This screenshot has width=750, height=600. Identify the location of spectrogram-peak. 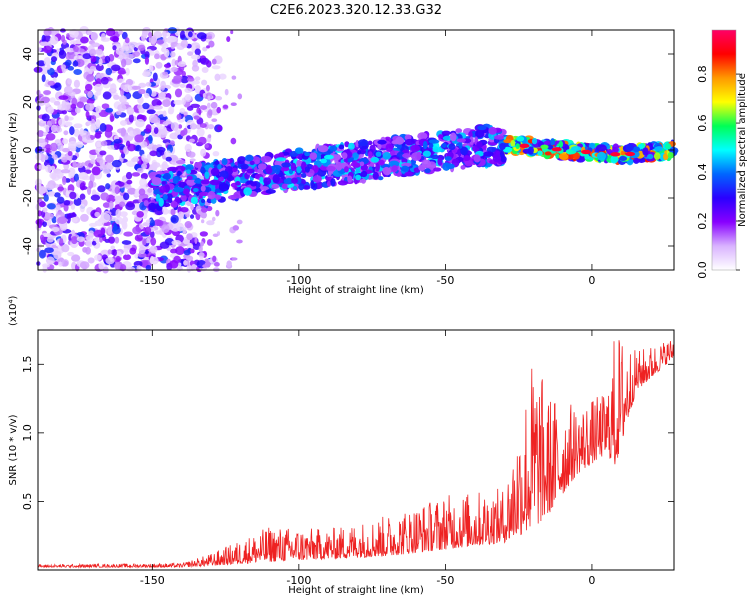
(586, 152).